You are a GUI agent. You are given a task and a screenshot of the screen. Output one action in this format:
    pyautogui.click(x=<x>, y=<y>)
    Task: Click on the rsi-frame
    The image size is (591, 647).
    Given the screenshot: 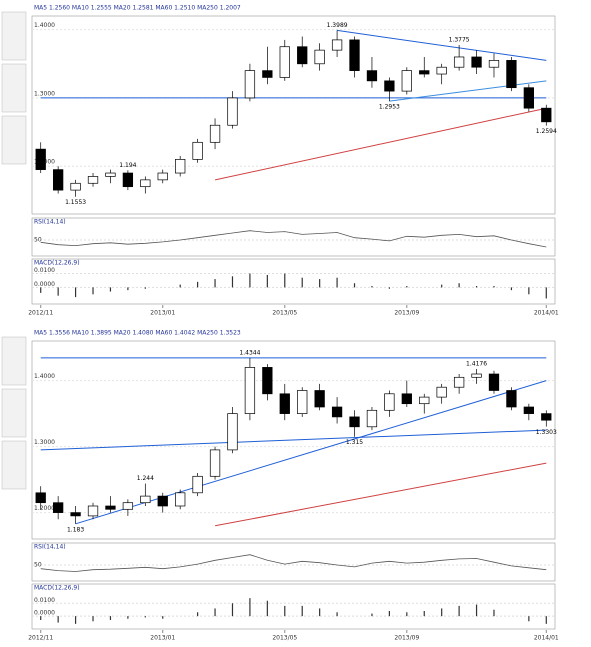 What is the action you would take?
    pyautogui.click(x=293, y=562)
    